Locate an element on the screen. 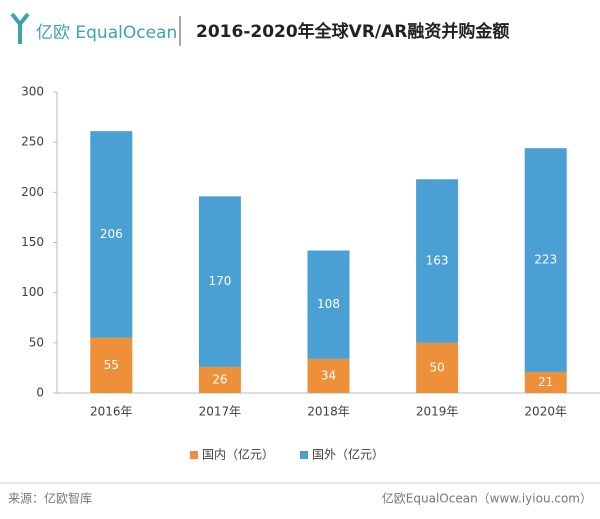  legend-label: 国内（亿元） is located at coordinates (238, 454).